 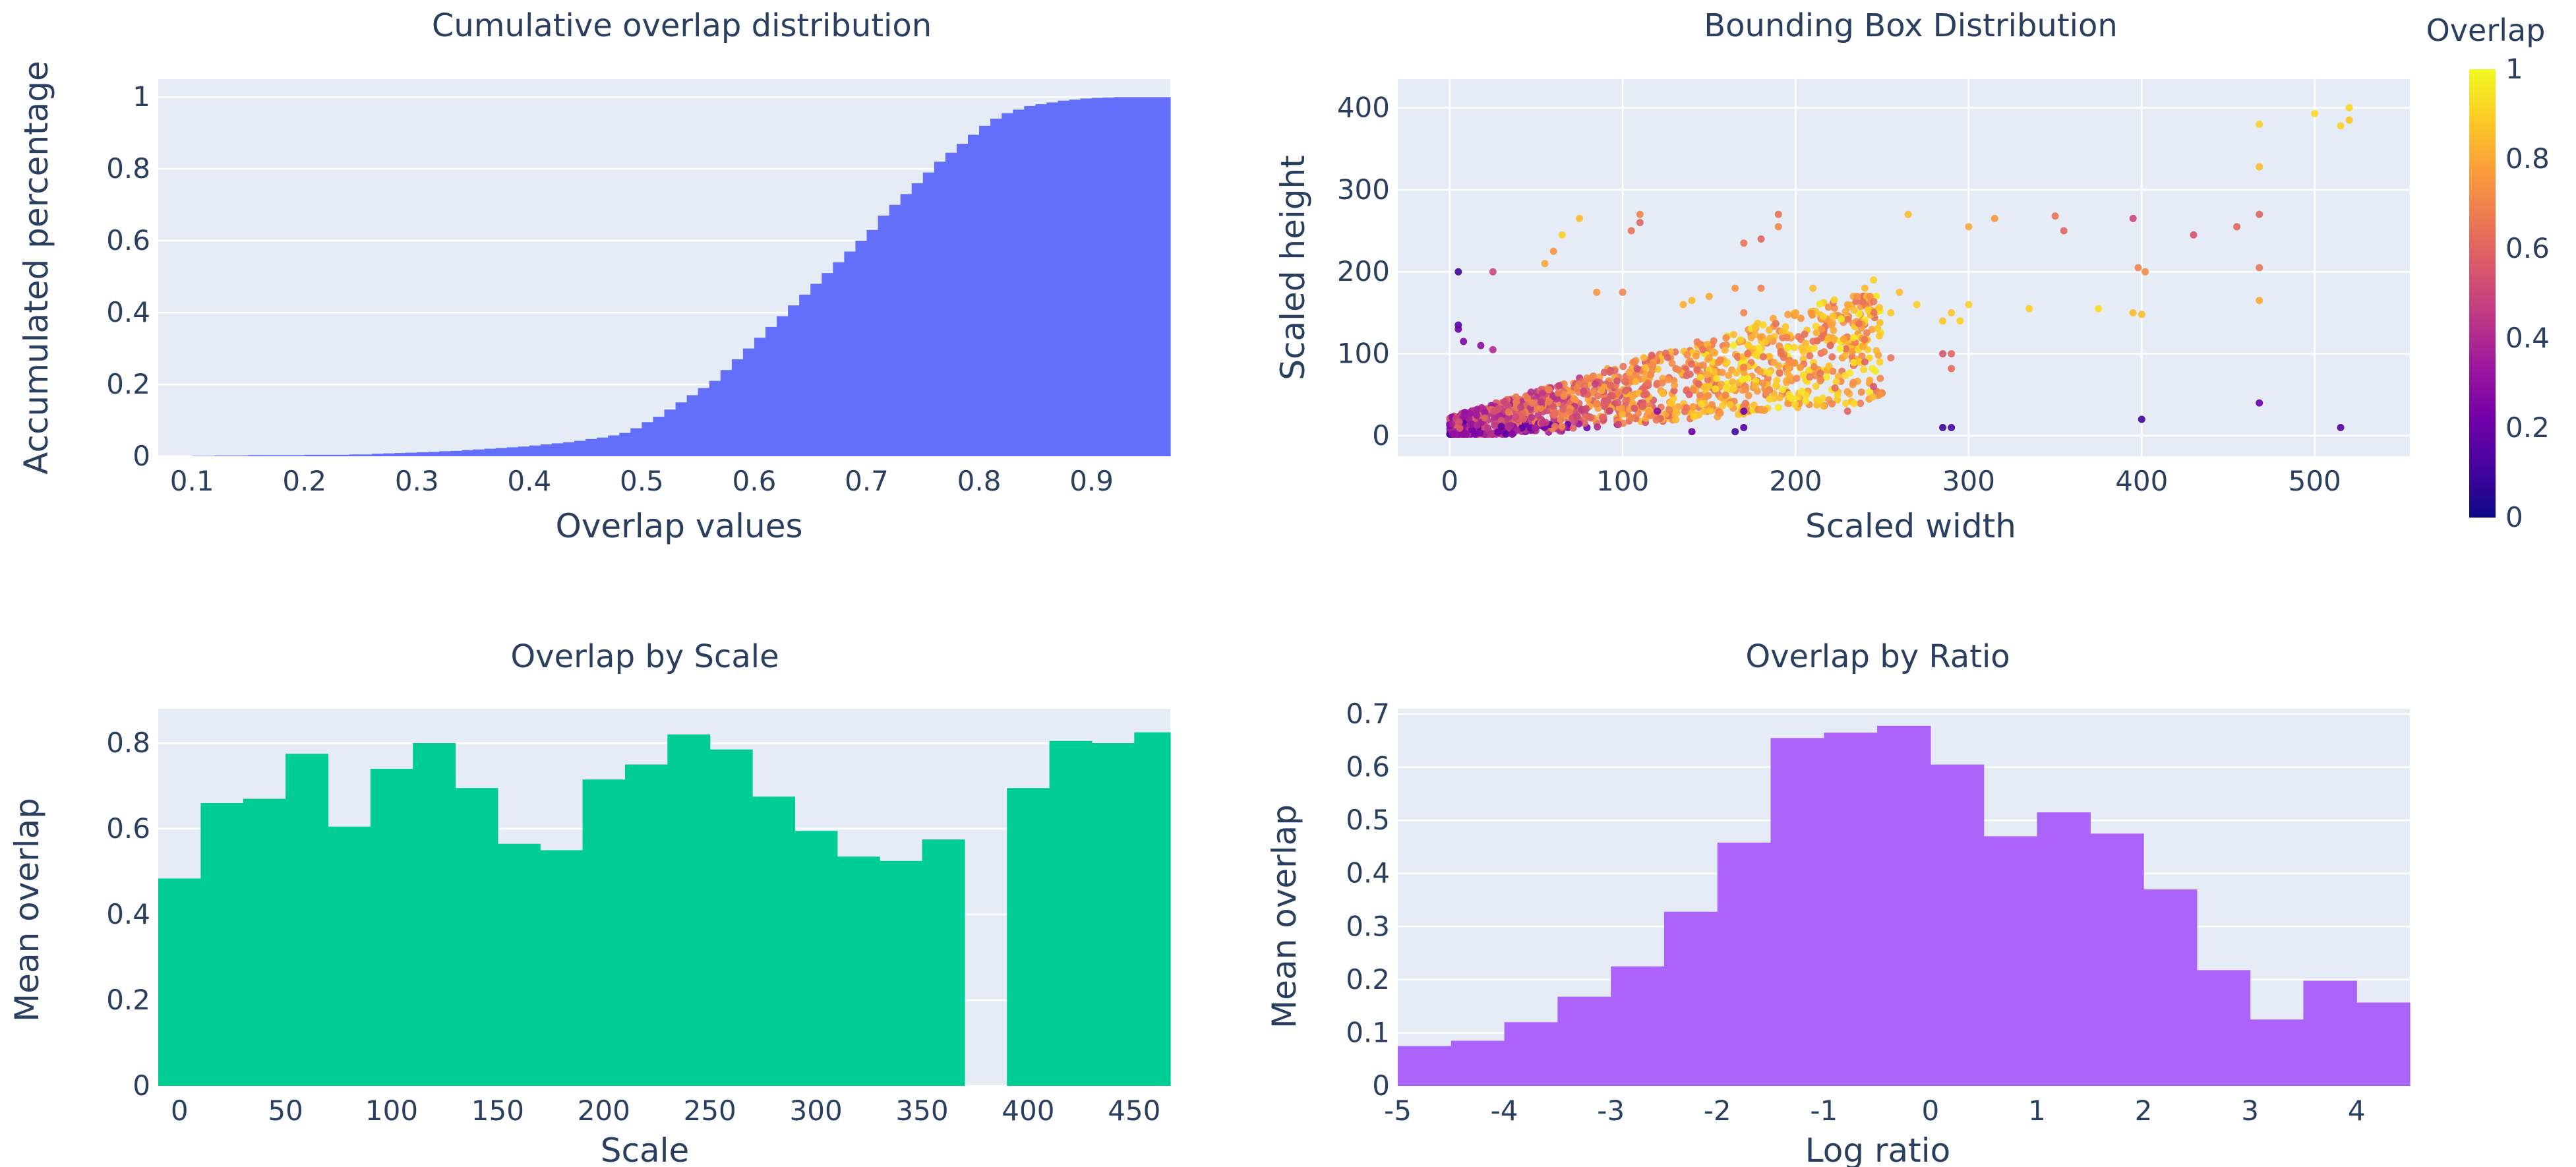 I want to click on x-tick-label: 0.7, so click(x=867, y=481).